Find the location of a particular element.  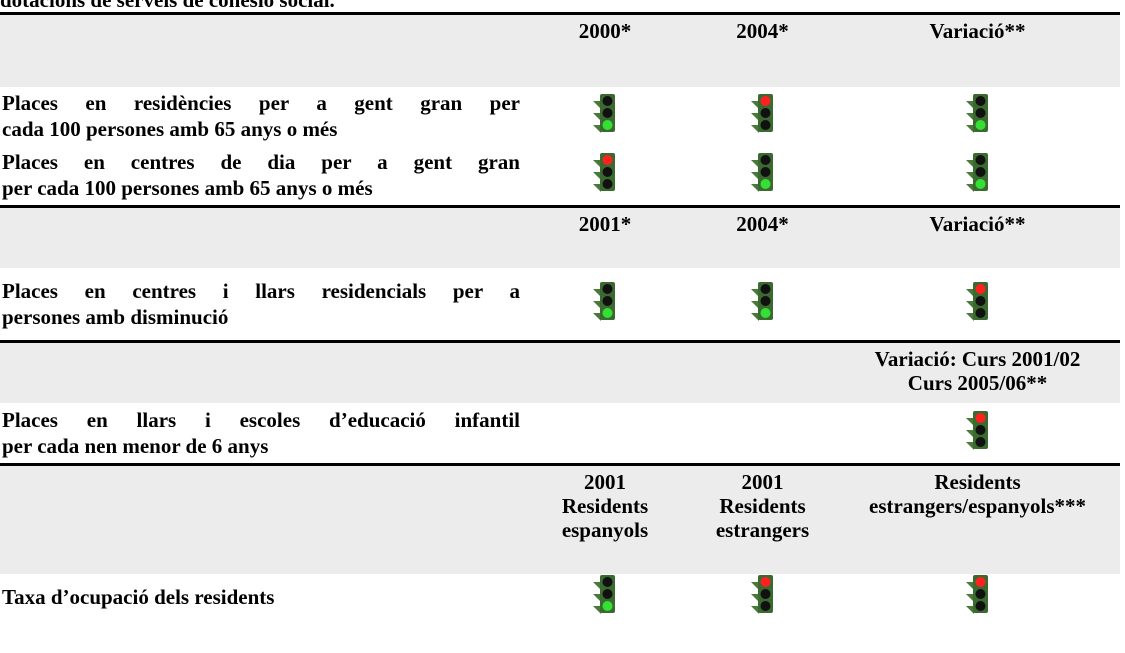

header-cell: 2001 Residents espanyols is located at coordinates (605, 520).